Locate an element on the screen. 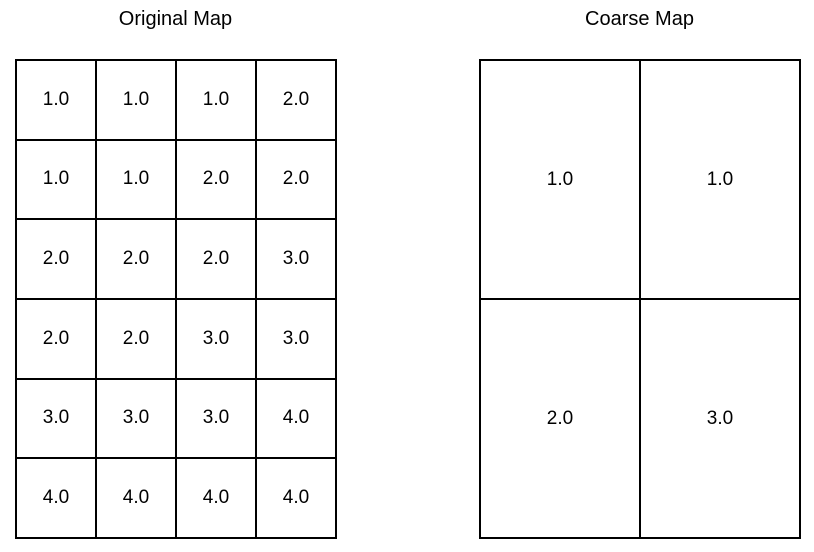  coarse-map-title: Coarse Map is located at coordinates (639, 19).